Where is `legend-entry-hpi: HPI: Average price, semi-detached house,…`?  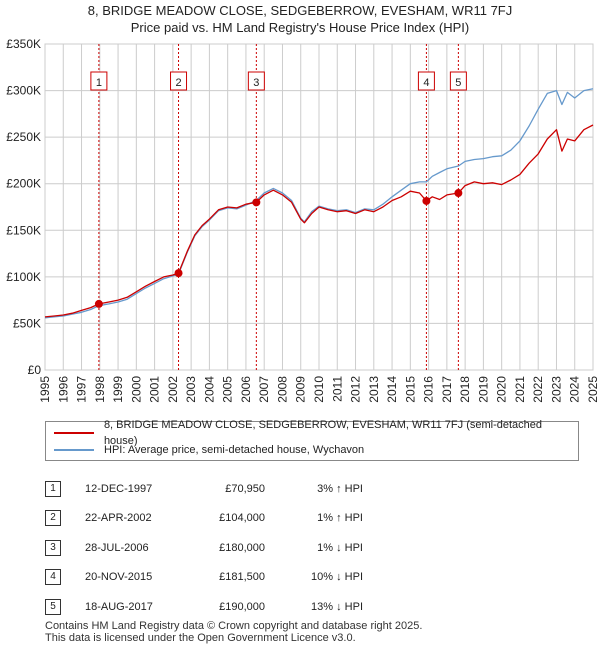
legend-entry-hpi: HPI: Average price, semi-detached house,… is located at coordinates (209, 450).